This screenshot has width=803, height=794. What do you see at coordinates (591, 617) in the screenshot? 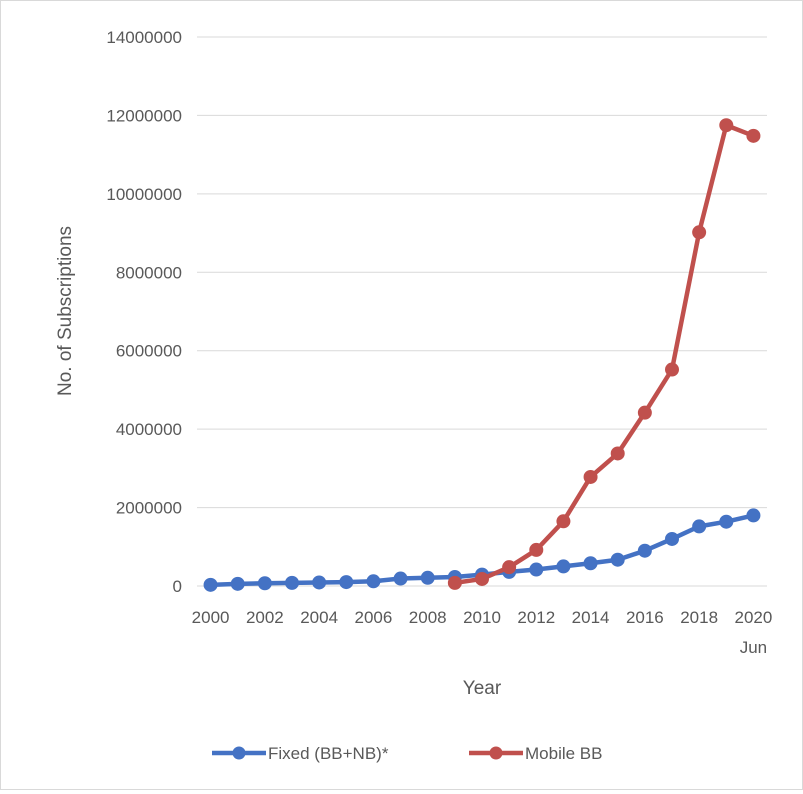
I see `x-tick-label: 2014` at bounding box center [591, 617].